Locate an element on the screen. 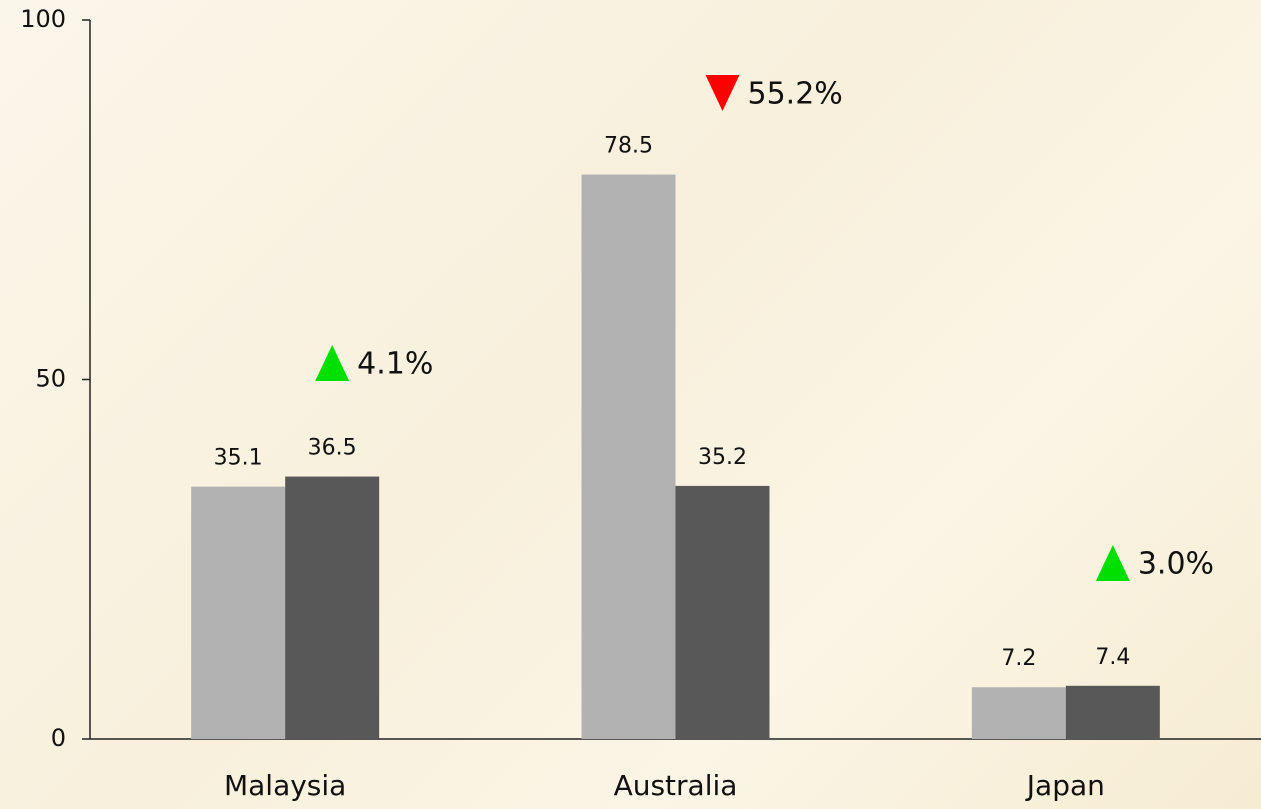 This screenshot has height=809, width=1261. x-tick-label: Malaysia is located at coordinates (285, 785).